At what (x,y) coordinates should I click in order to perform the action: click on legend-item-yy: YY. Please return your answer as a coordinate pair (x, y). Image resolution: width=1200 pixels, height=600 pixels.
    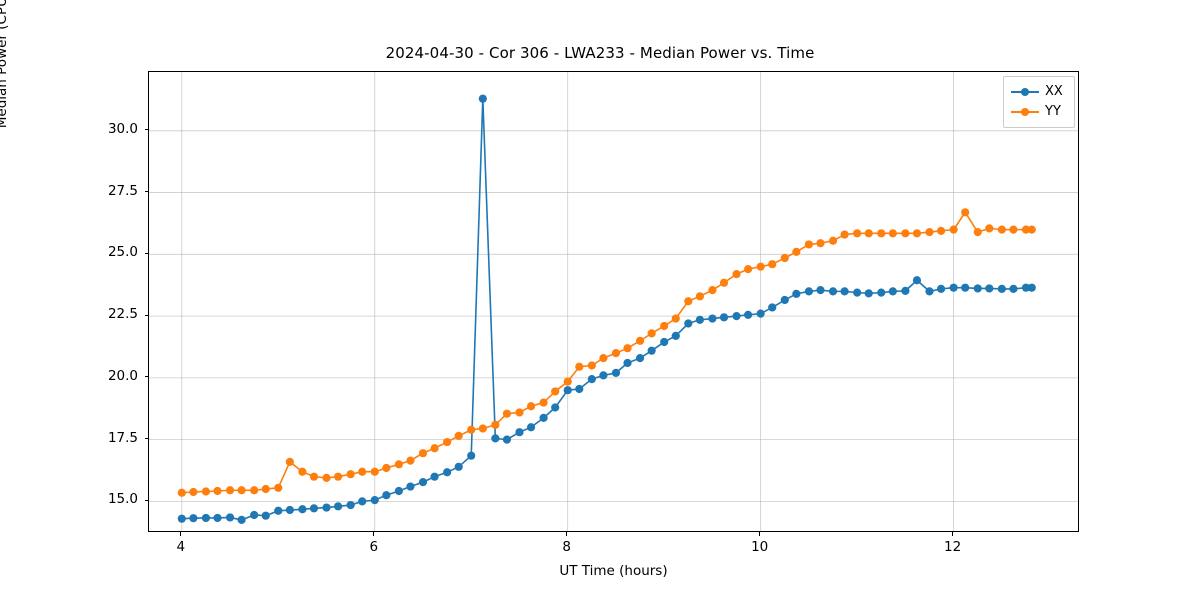
    Looking at the image, I should click on (1039, 112).